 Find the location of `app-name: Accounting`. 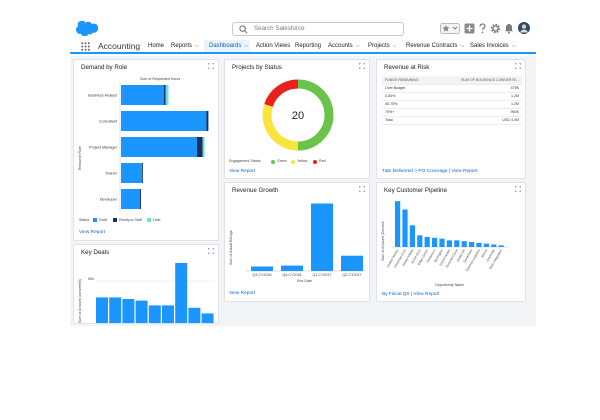

app-name: Accounting is located at coordinates (119, 46).